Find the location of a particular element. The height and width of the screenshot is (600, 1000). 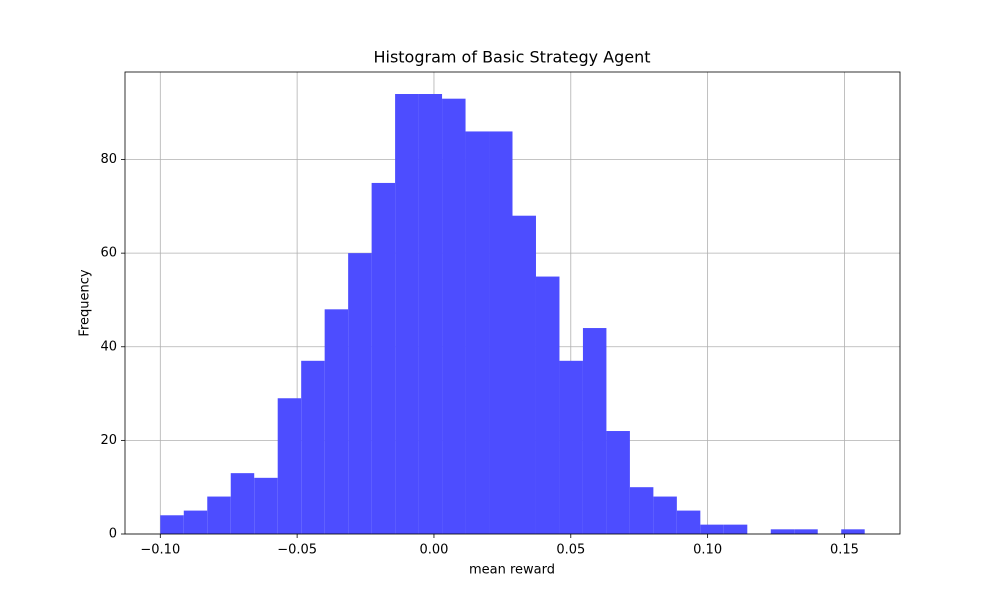

chart-title: Histogram of Basic Strategy Agent is located at coordinates (511, 57).